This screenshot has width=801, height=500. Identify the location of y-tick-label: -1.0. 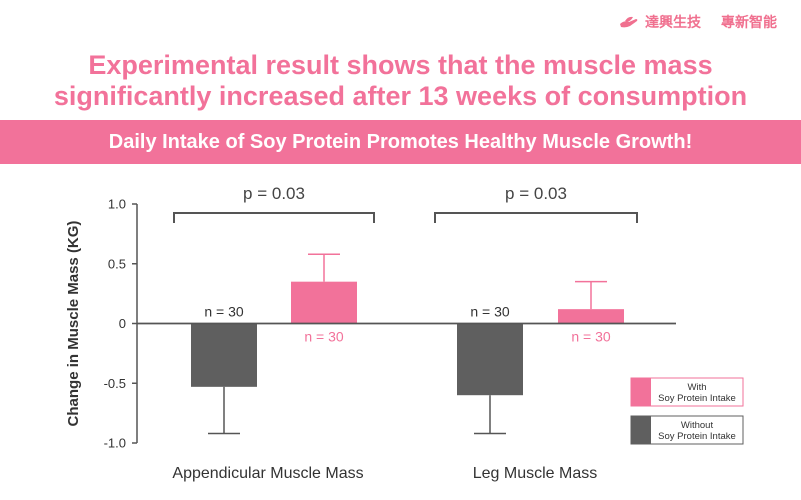
(115, 443).